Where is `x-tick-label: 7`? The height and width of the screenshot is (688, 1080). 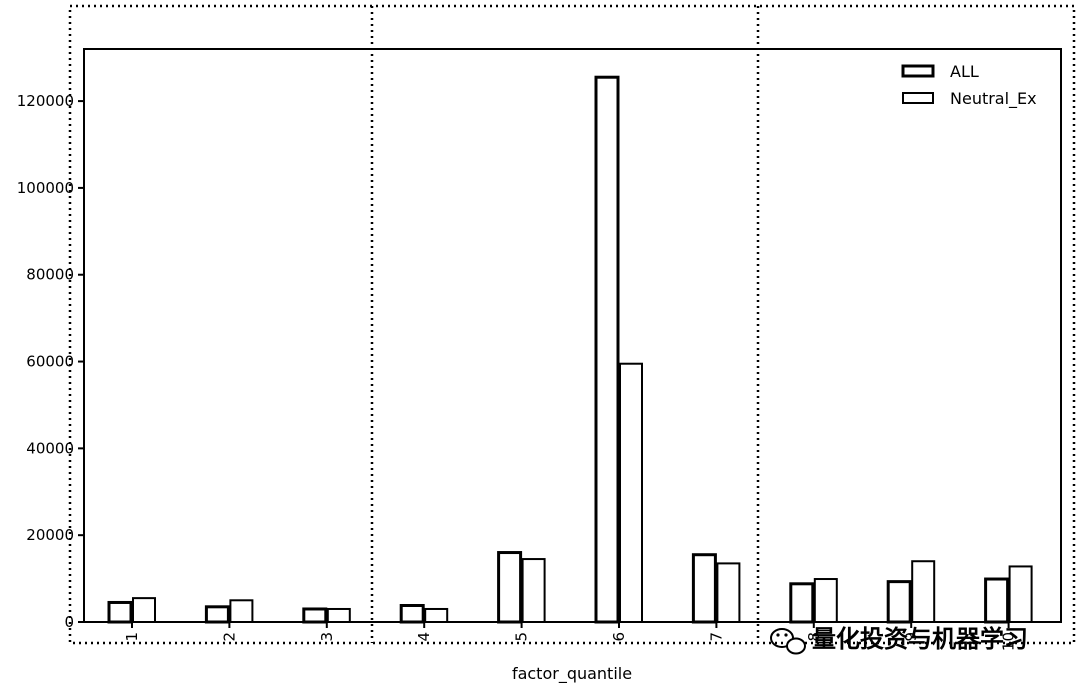
x-tick-label: 7 is located at coordinates (716, 637).